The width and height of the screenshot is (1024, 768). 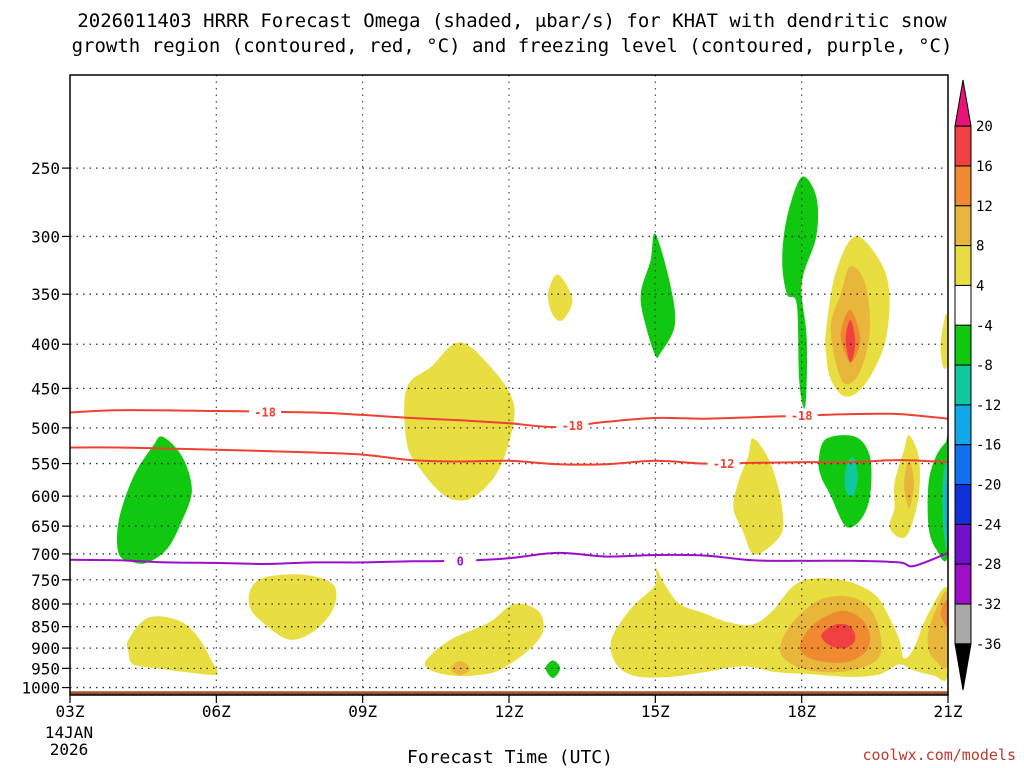 What do you see at coordinates (939, 755) in the screenshot?
I see `source-credit: coolwx.com/models` at bounding box center [939, 755].